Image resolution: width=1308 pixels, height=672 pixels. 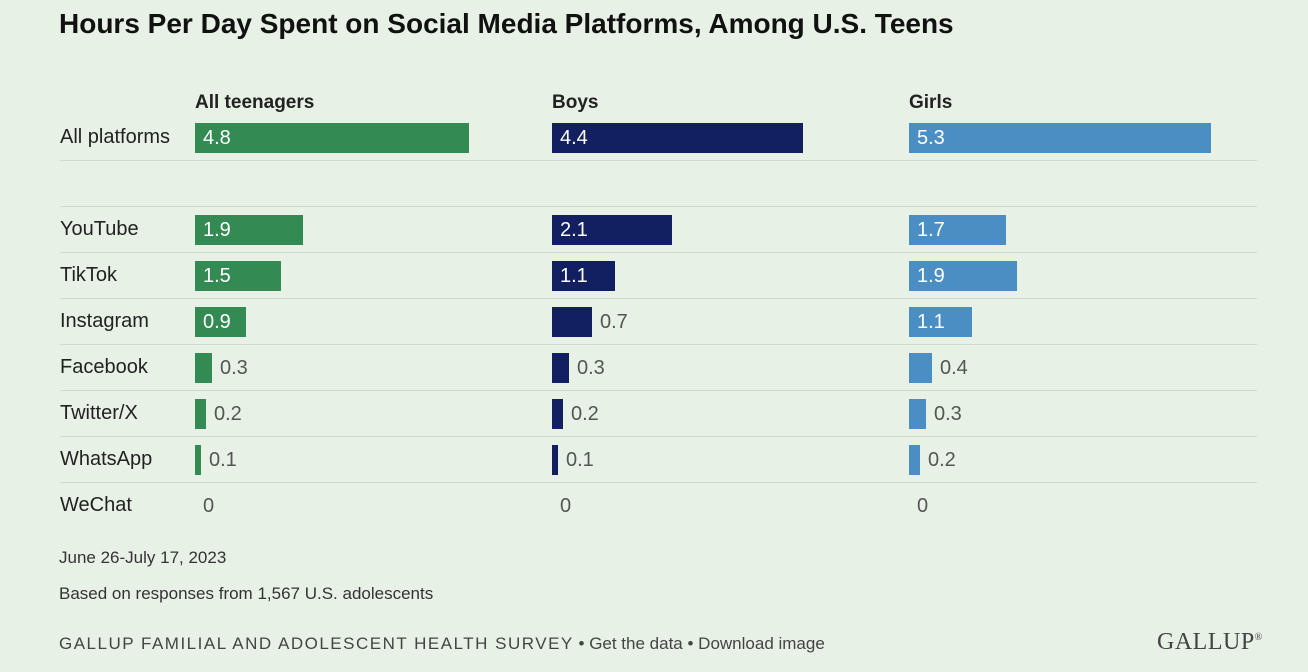 I want to click on bar-boys-instagram, so click(x=572, y=322).